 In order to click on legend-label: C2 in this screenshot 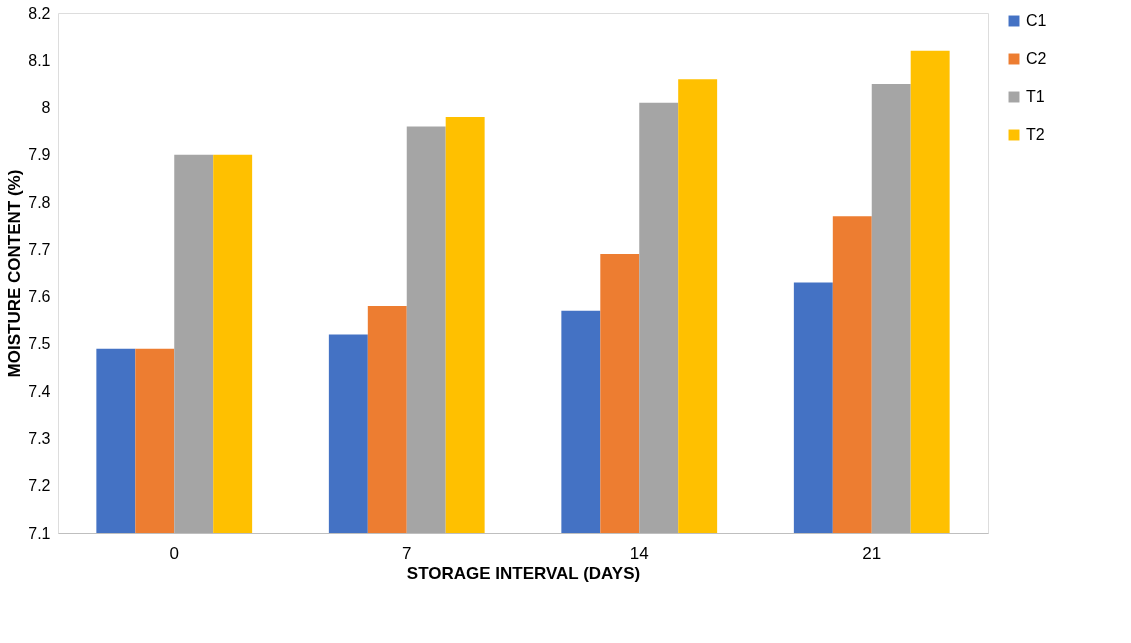, I will do `click(1036, 58)`.